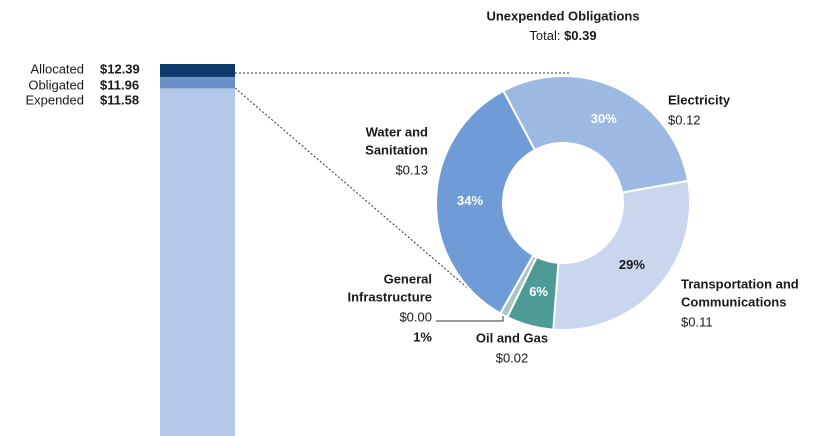 This screenshot has height=436, width=836. What do you see at coordinates (397, 131) in the screenshot?
I see `slice-label: Water and` at bounding box center [397, 131].